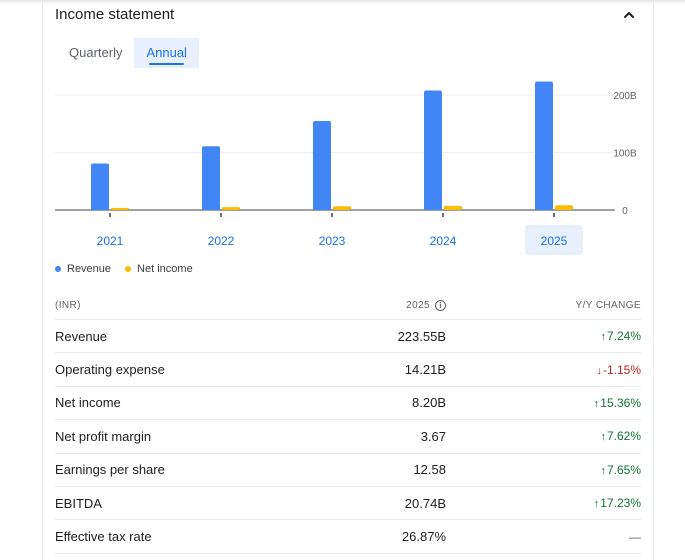 This screenshot has width=685, height=560. Describe the element at coordinates (348, 537) in the screenshot. I see `table-row: Effective tax rate 26.87% —` at that location.